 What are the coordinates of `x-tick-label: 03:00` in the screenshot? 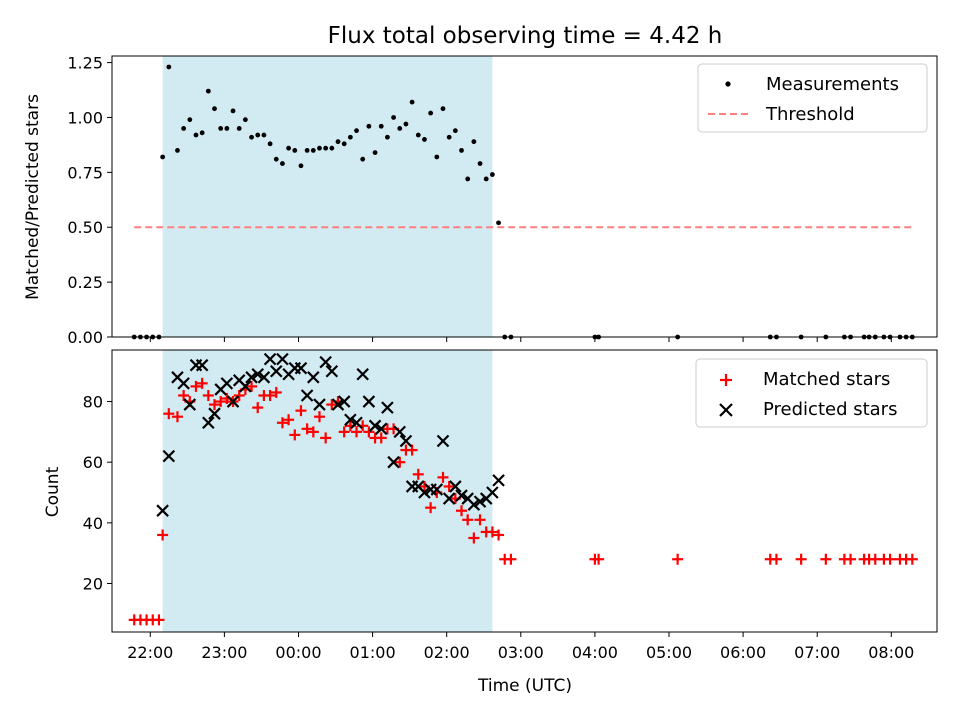 It's located at (521, 652).